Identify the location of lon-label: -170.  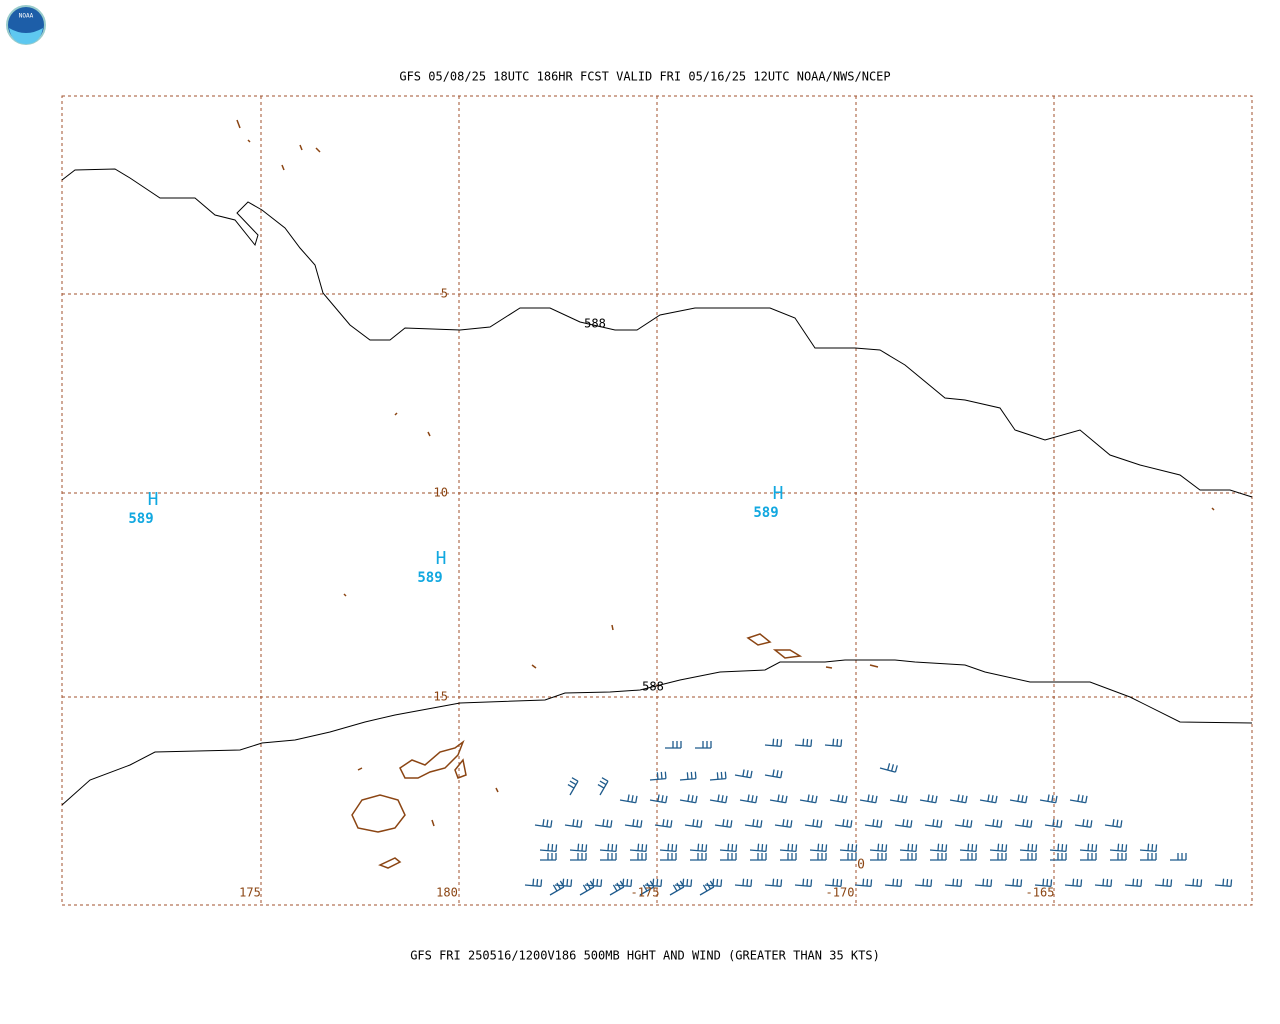
(840, 893).